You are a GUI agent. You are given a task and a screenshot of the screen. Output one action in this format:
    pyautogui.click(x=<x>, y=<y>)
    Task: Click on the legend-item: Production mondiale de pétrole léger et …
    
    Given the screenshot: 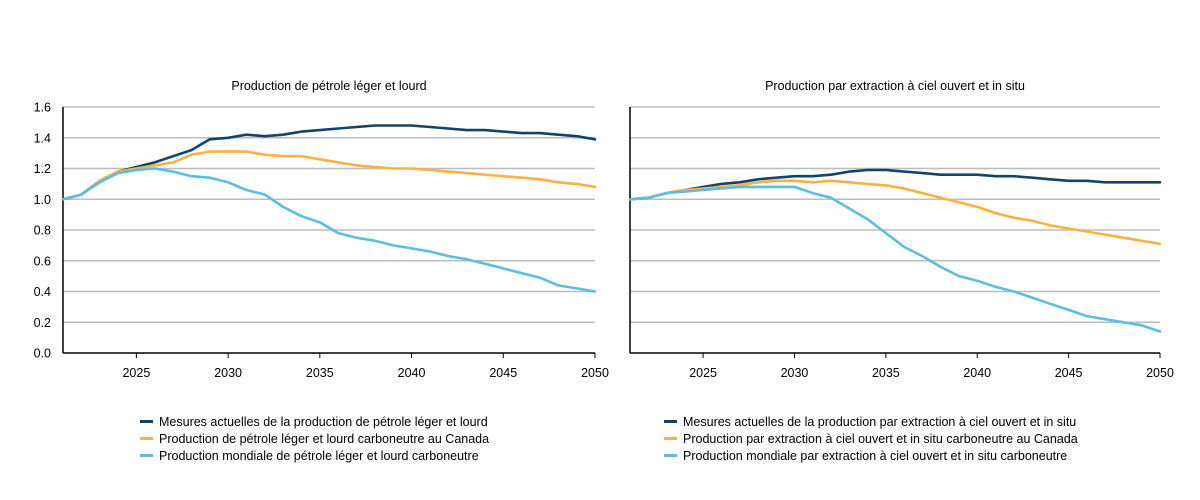 What is the action you would take?
    pyautogui.click(x=314, y=455)
    